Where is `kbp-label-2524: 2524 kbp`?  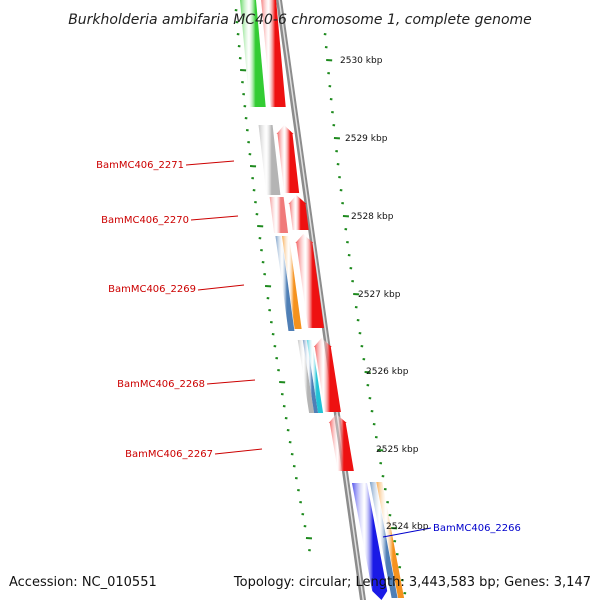
kbp-label-2524: 2524 kbp is located at coordinates (407, 527).